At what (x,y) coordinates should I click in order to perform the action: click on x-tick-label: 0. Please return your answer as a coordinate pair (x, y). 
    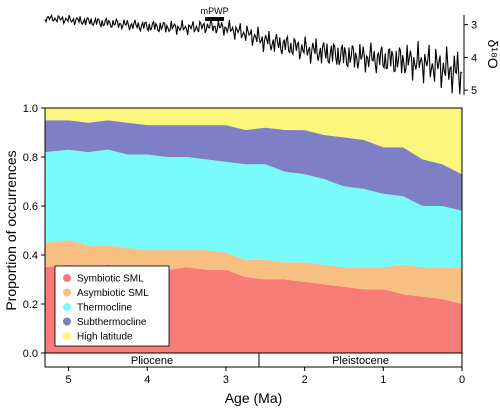
    Looking at the image, I should click on (462, 380).